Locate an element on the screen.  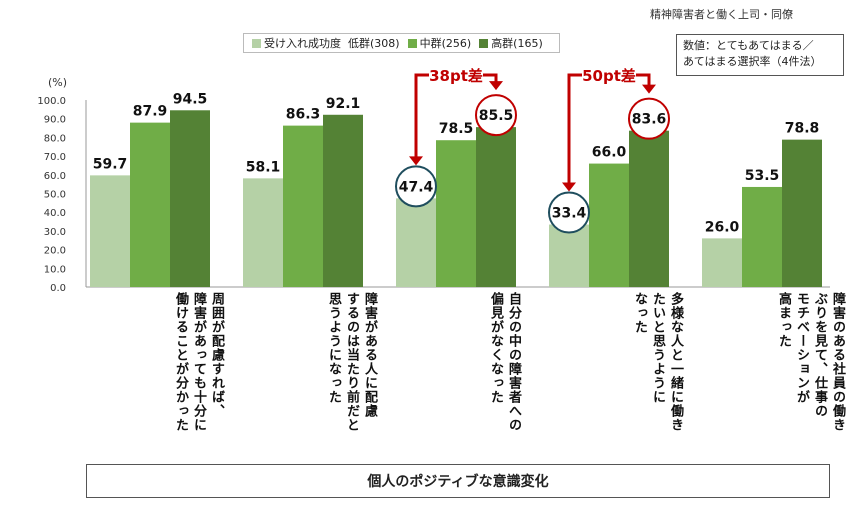
y-tick-label: 60.0 is located at coordinates (55, 176).